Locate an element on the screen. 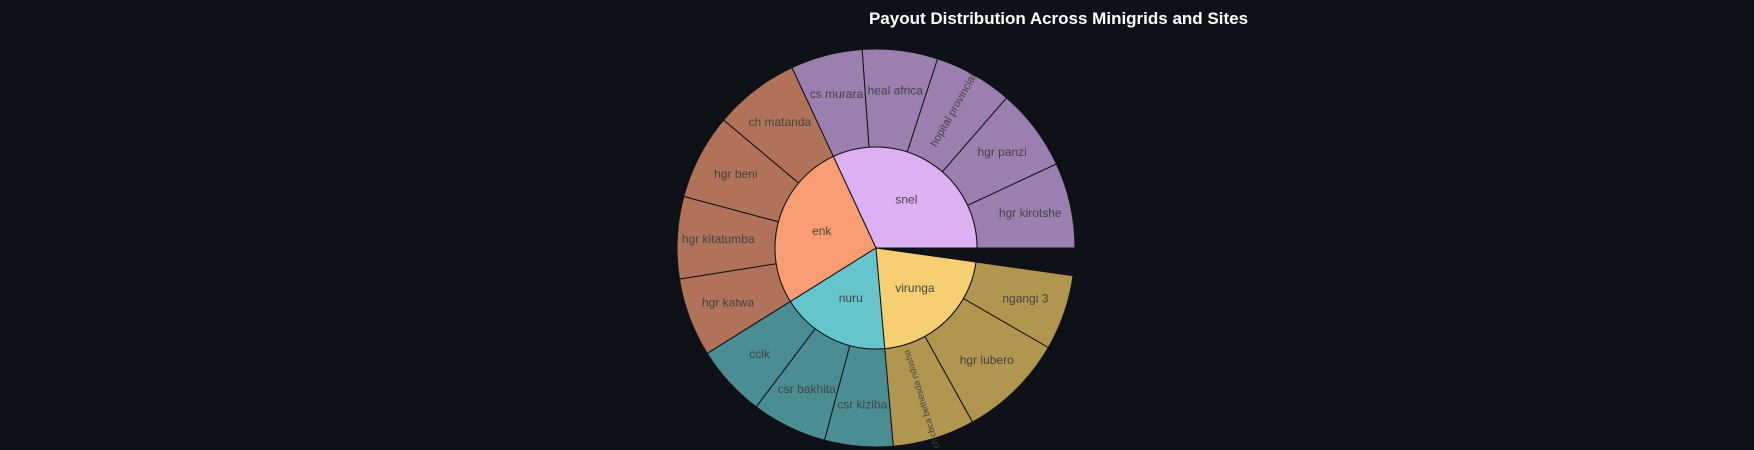  inner-slice-virunga is located at coordinates (926, 298).